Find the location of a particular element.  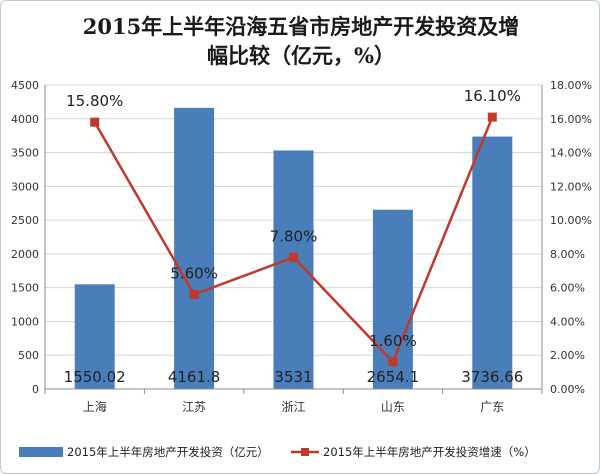

bar-value-label: 1550.02 is located at coordinates (95, 377).